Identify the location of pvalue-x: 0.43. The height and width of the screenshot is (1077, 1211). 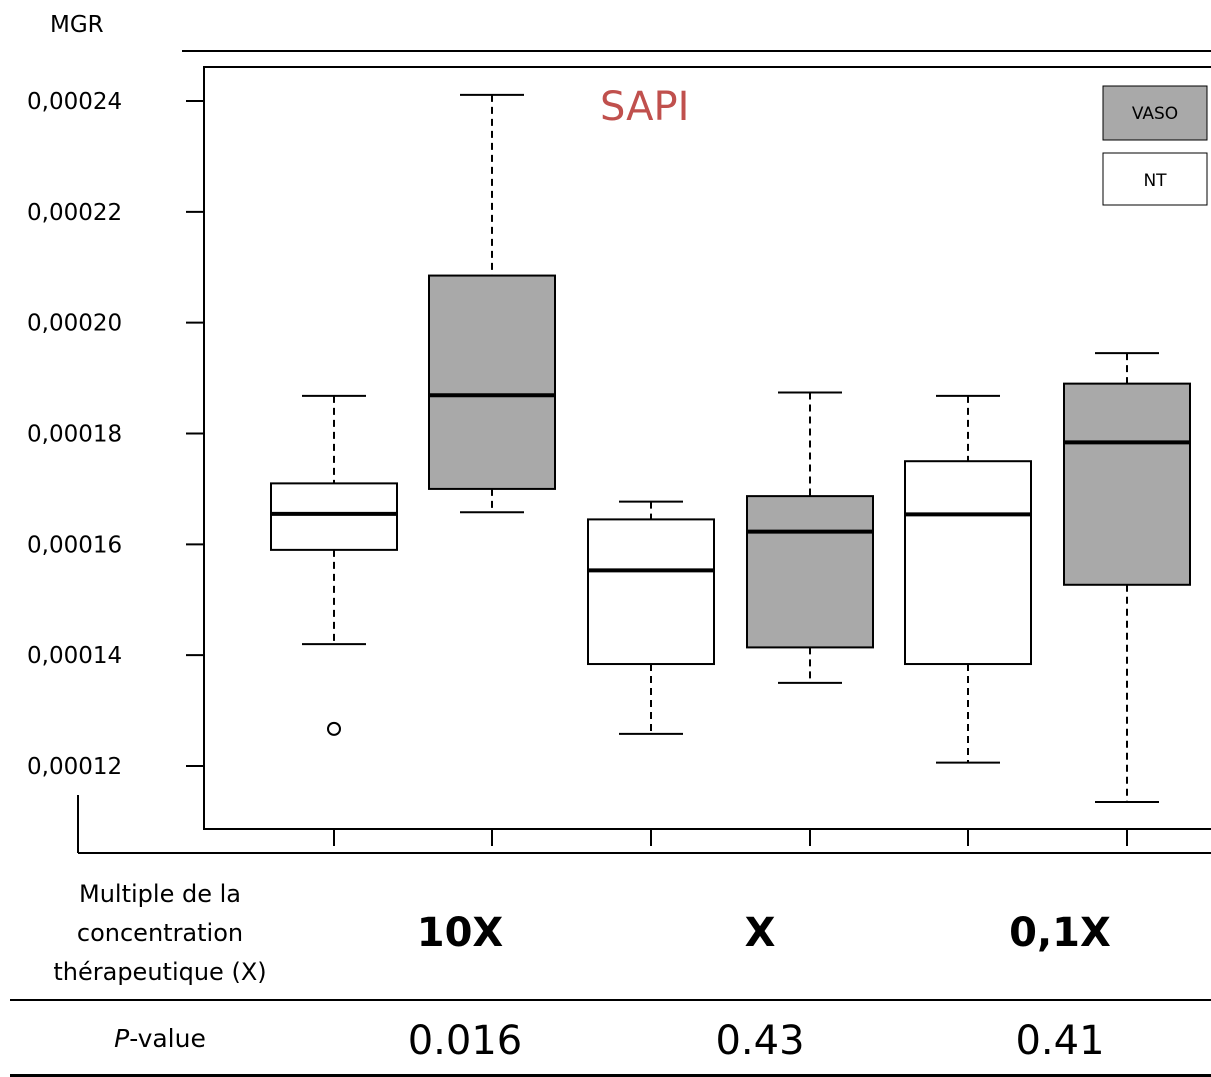
(760, 1041).